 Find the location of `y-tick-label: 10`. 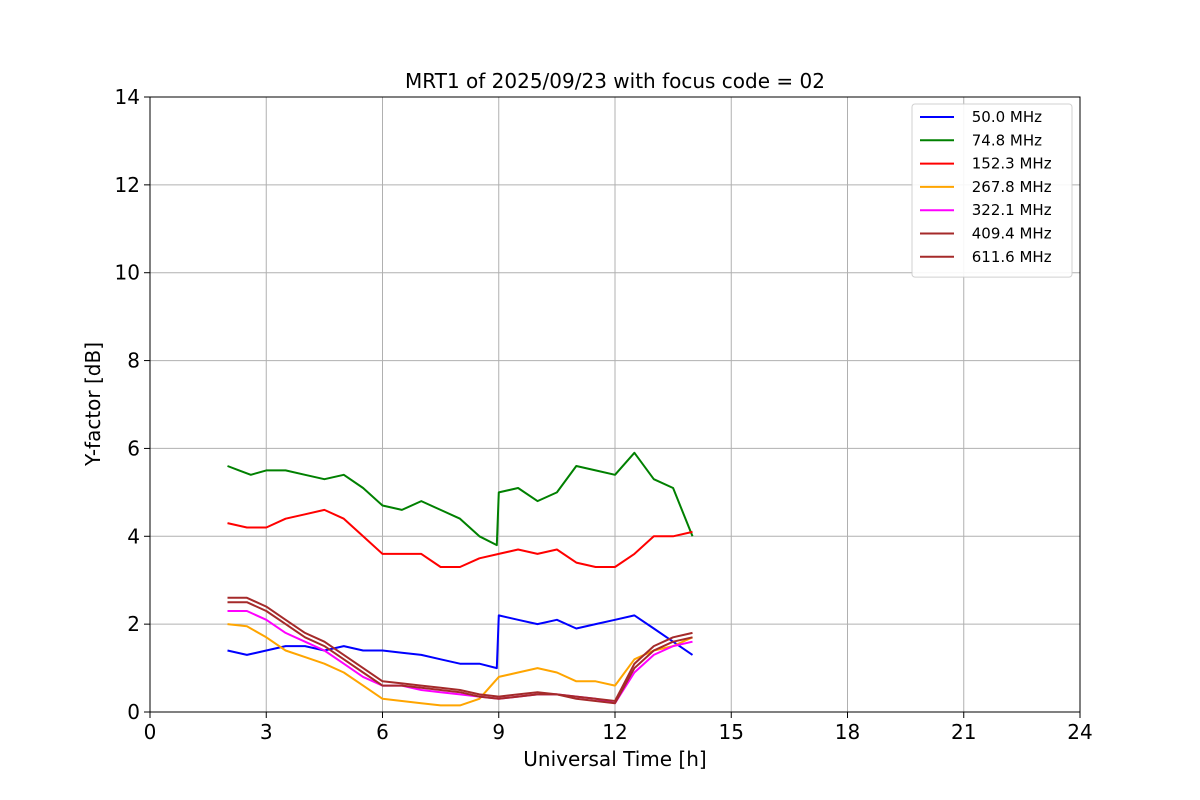

y-tick-label: 10 is located at coordinates (127, 273).